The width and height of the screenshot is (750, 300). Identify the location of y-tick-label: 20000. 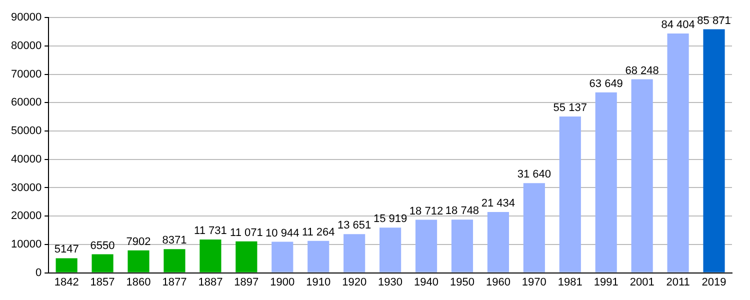
(26, 216).